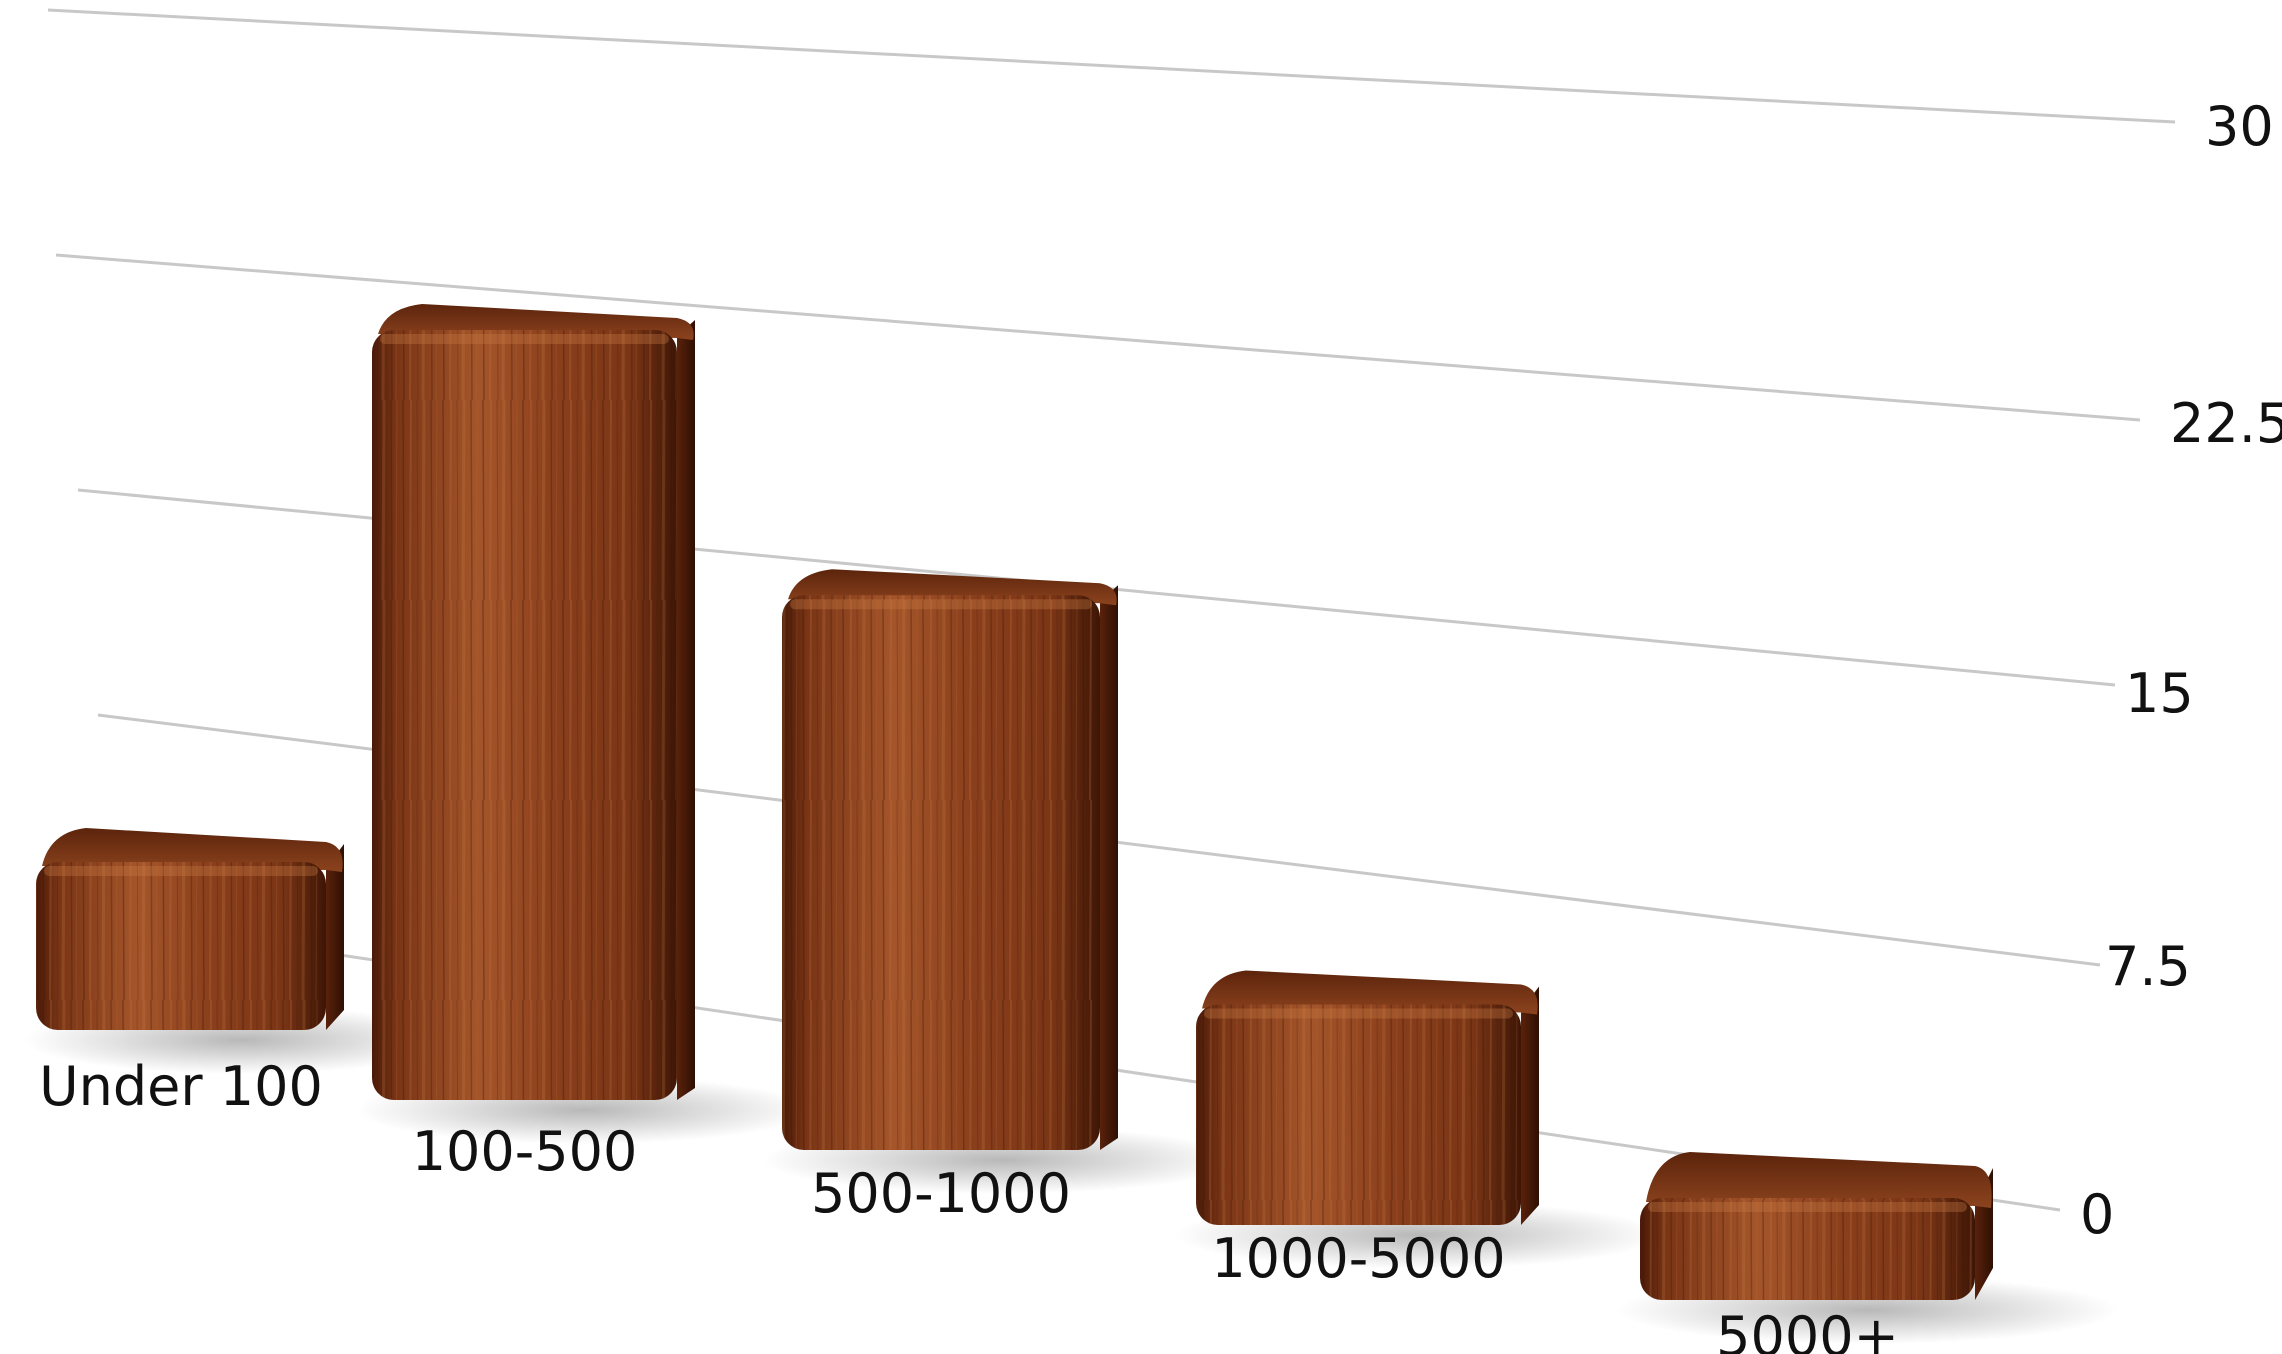 The height and width of the screenshot is (1354, 2282). I want to click on bar-5000-, so click(1816, 1226).